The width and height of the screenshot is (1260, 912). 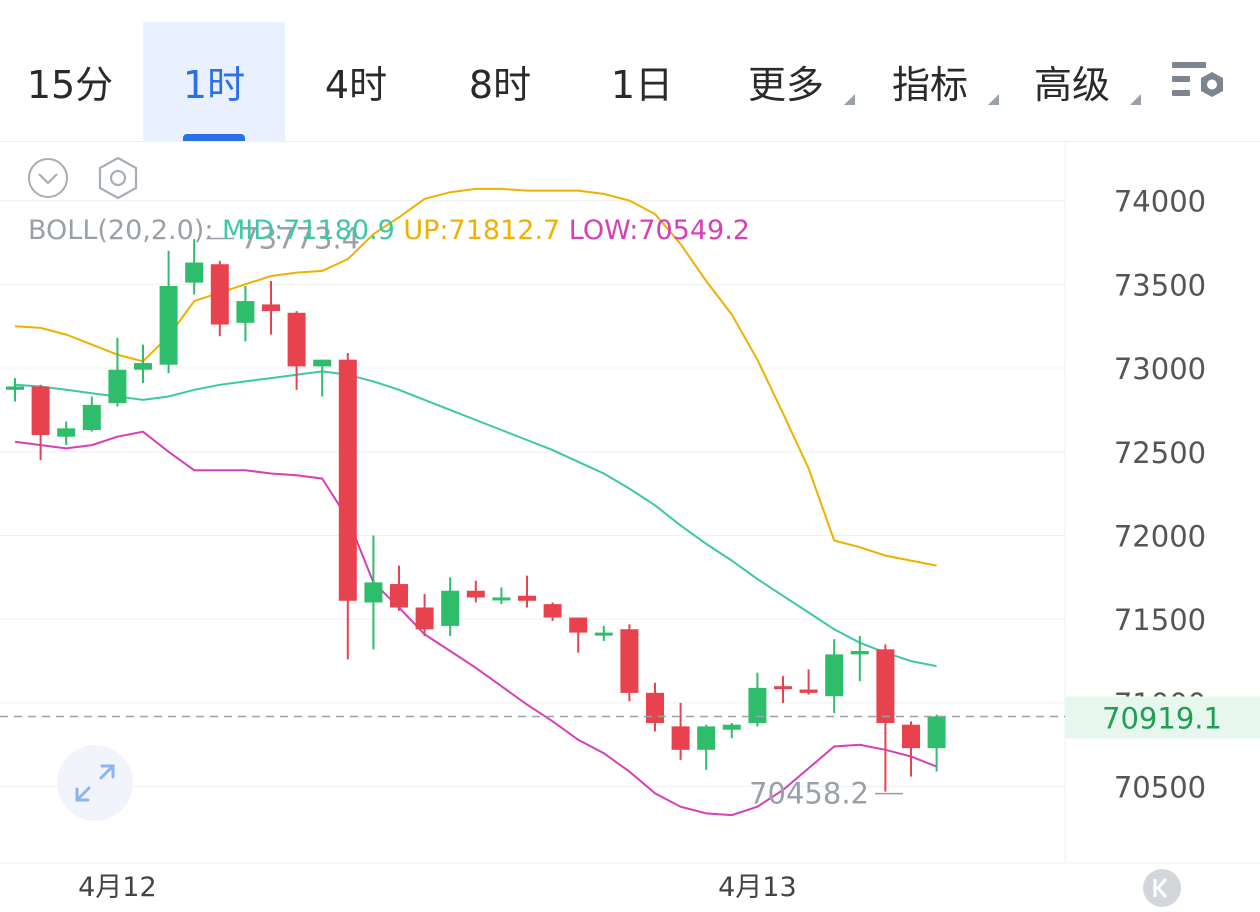 I want to click on tab-2: 1时, so click(x=214, y=81).